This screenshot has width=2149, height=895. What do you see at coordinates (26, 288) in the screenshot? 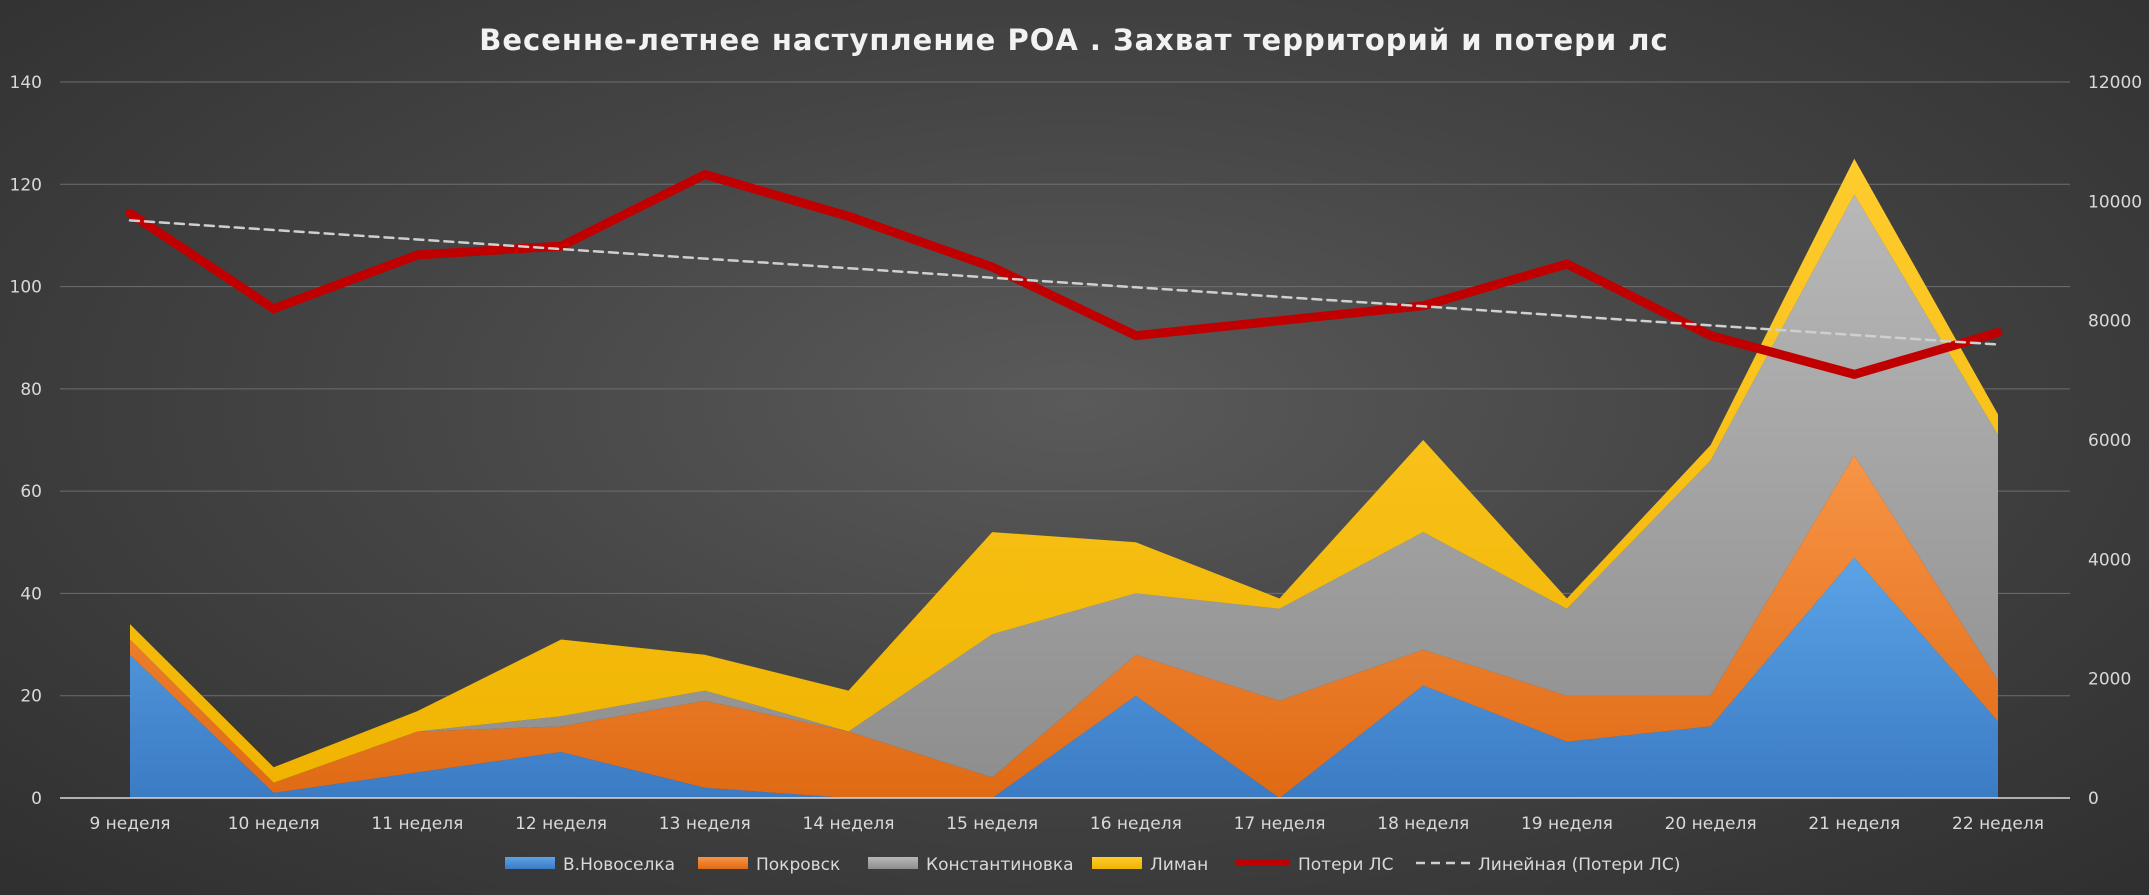
I see `left-tick-label: 100` at bounding box center [26, 288].